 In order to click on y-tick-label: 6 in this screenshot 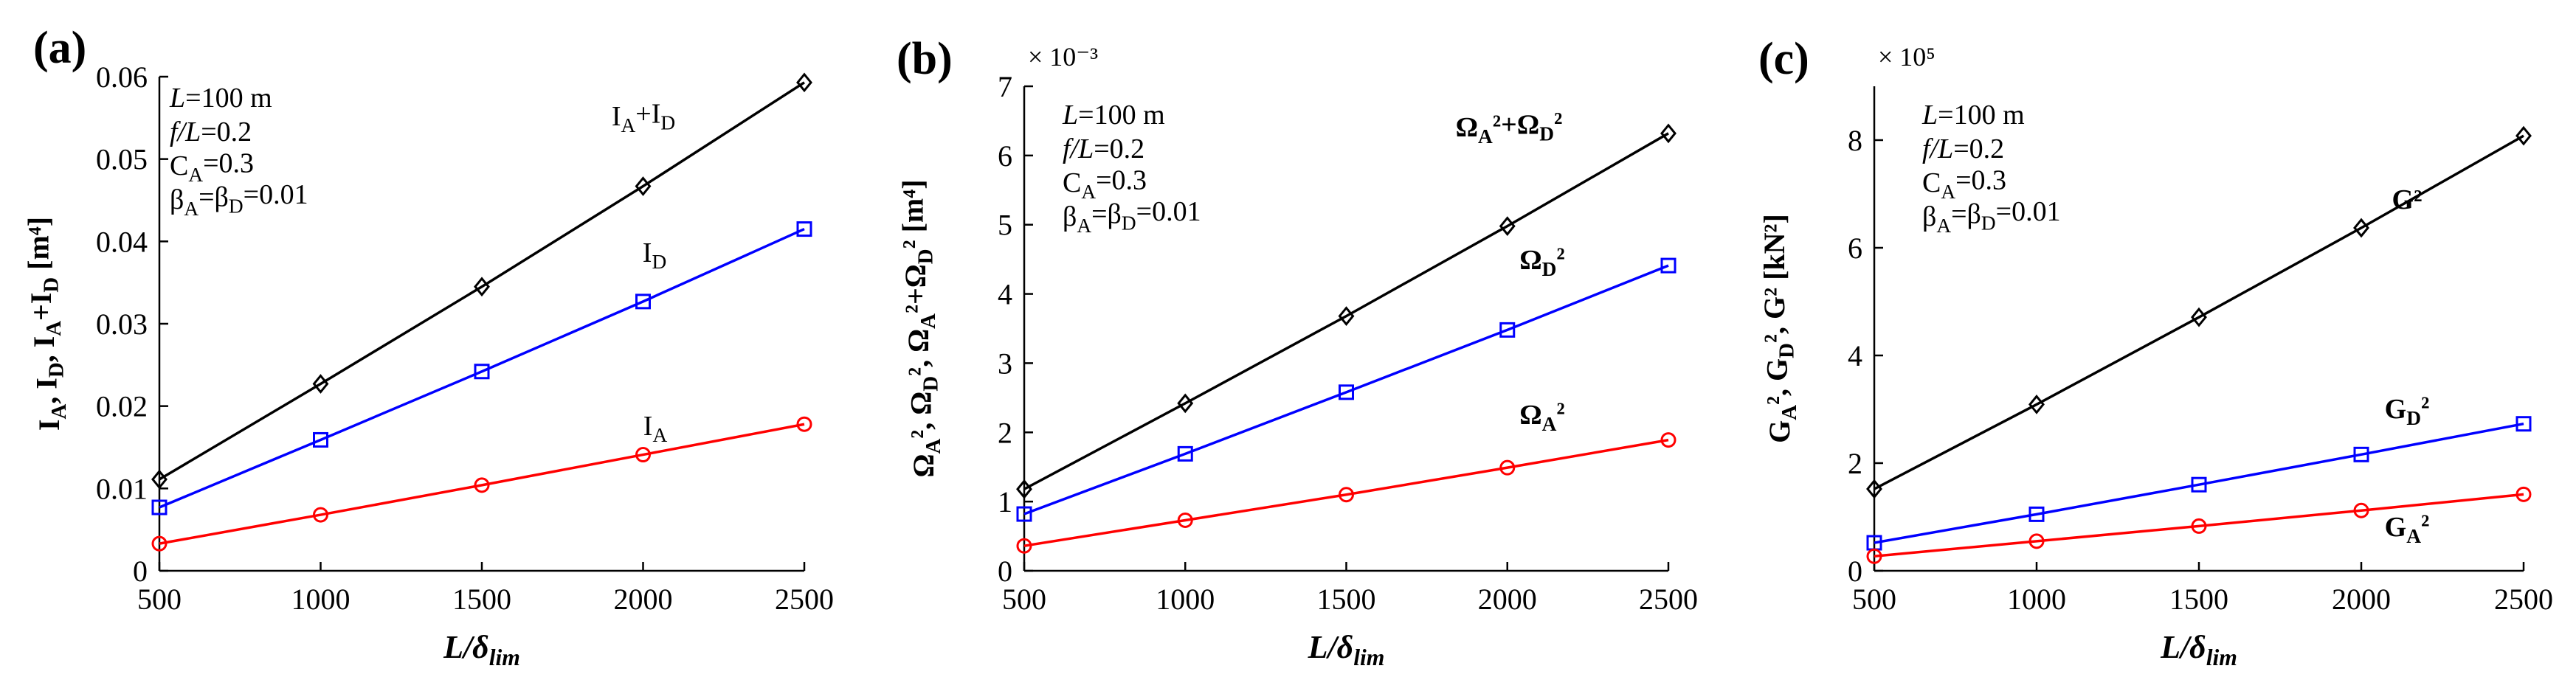, I will do `click(1005, 156)`.